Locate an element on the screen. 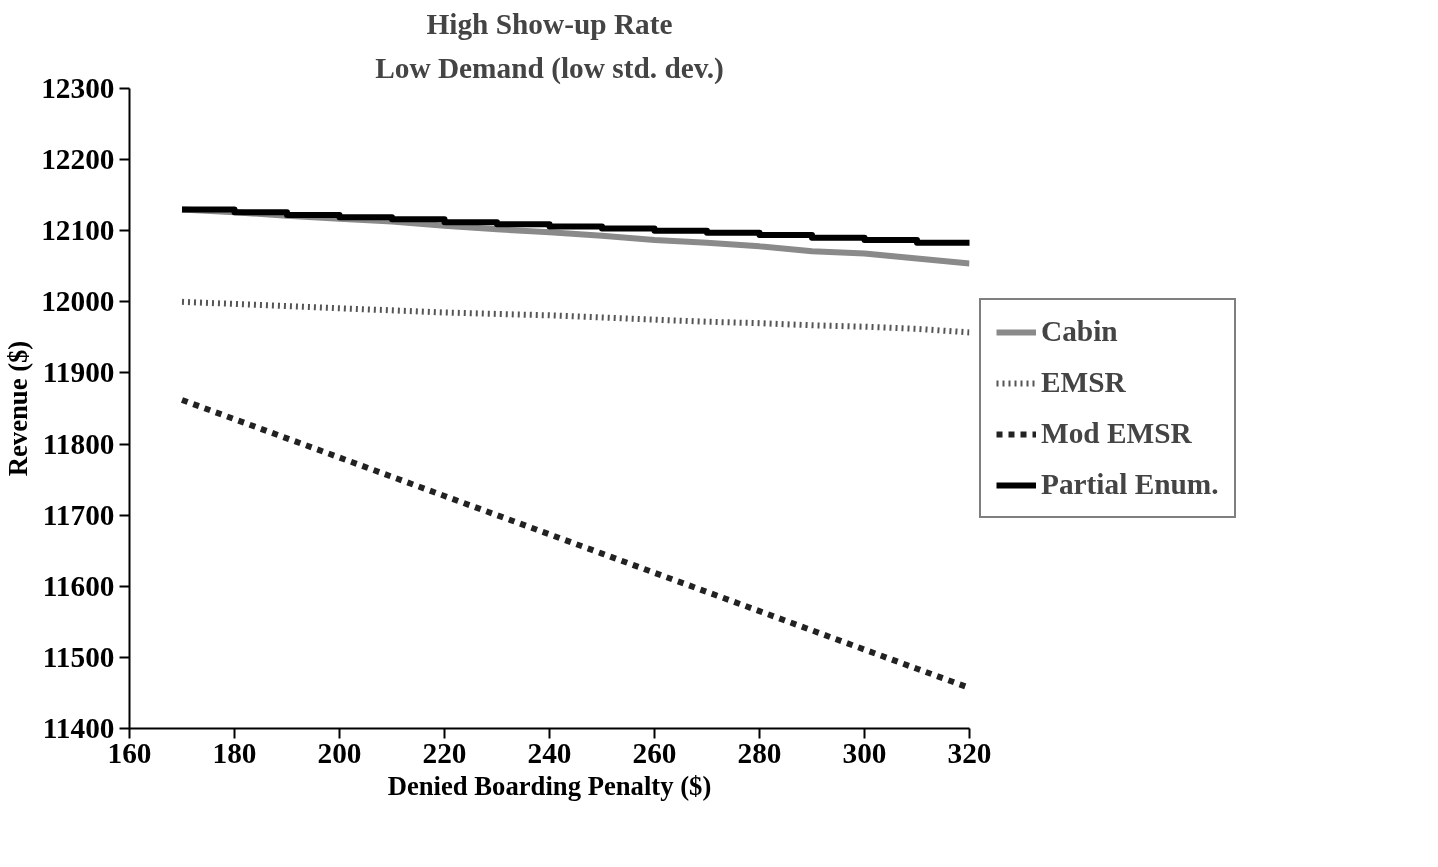 Image resolution: width=1438 pixels, height=867 pixels. x-tick-label: 280 is located at coordinates (759, 752).